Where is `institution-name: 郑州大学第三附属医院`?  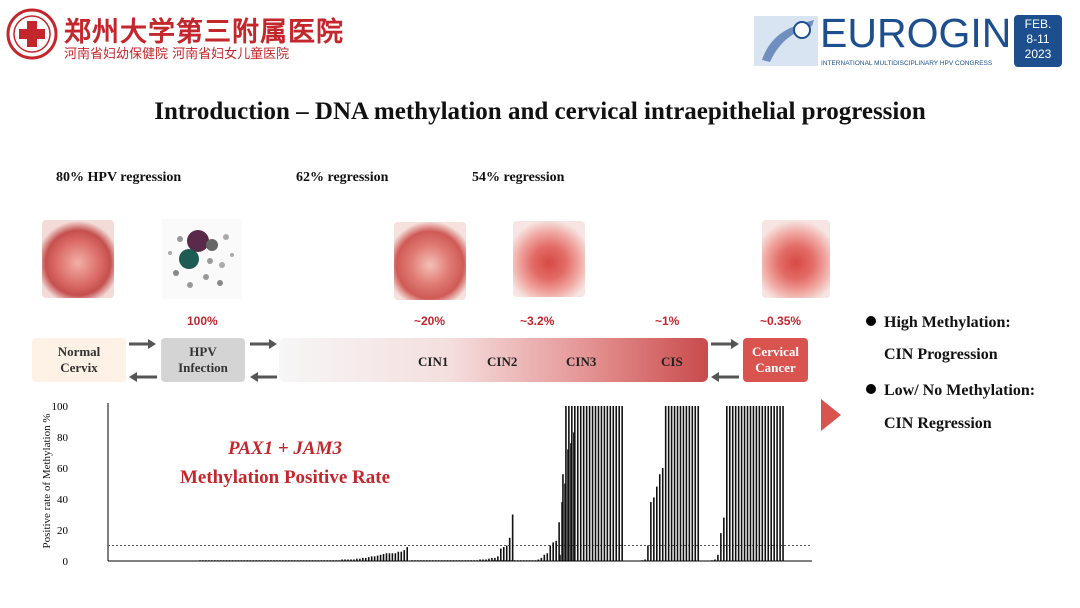
institution-name: 郑州大学第三附属医院 is located at coordinates (204, 32).